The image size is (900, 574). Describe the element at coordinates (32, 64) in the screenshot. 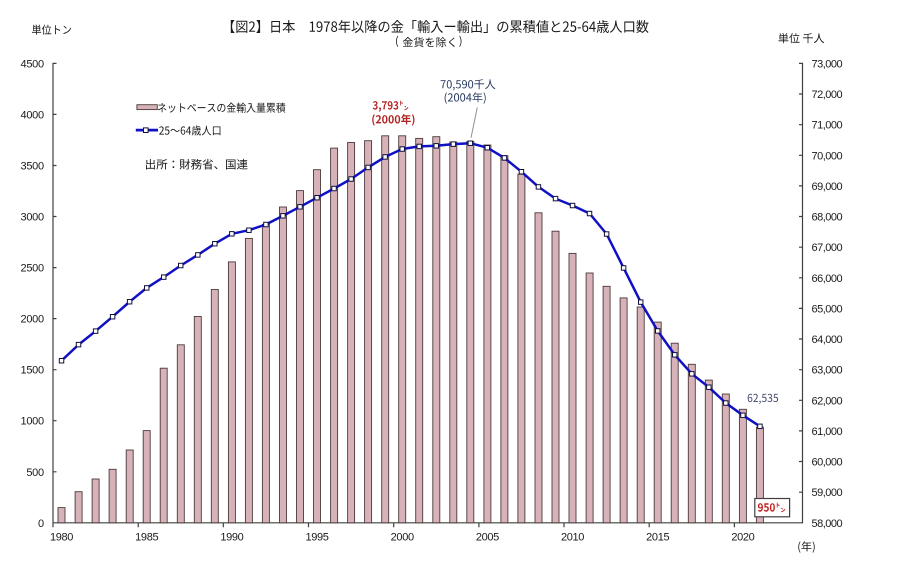

I see `svg-text: 4500` at that location.